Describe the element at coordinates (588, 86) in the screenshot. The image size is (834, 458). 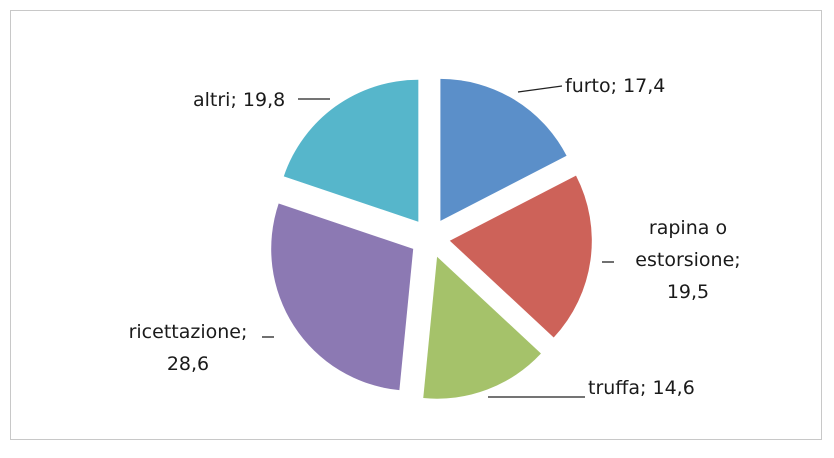
I see `label-category: furto` at that location.